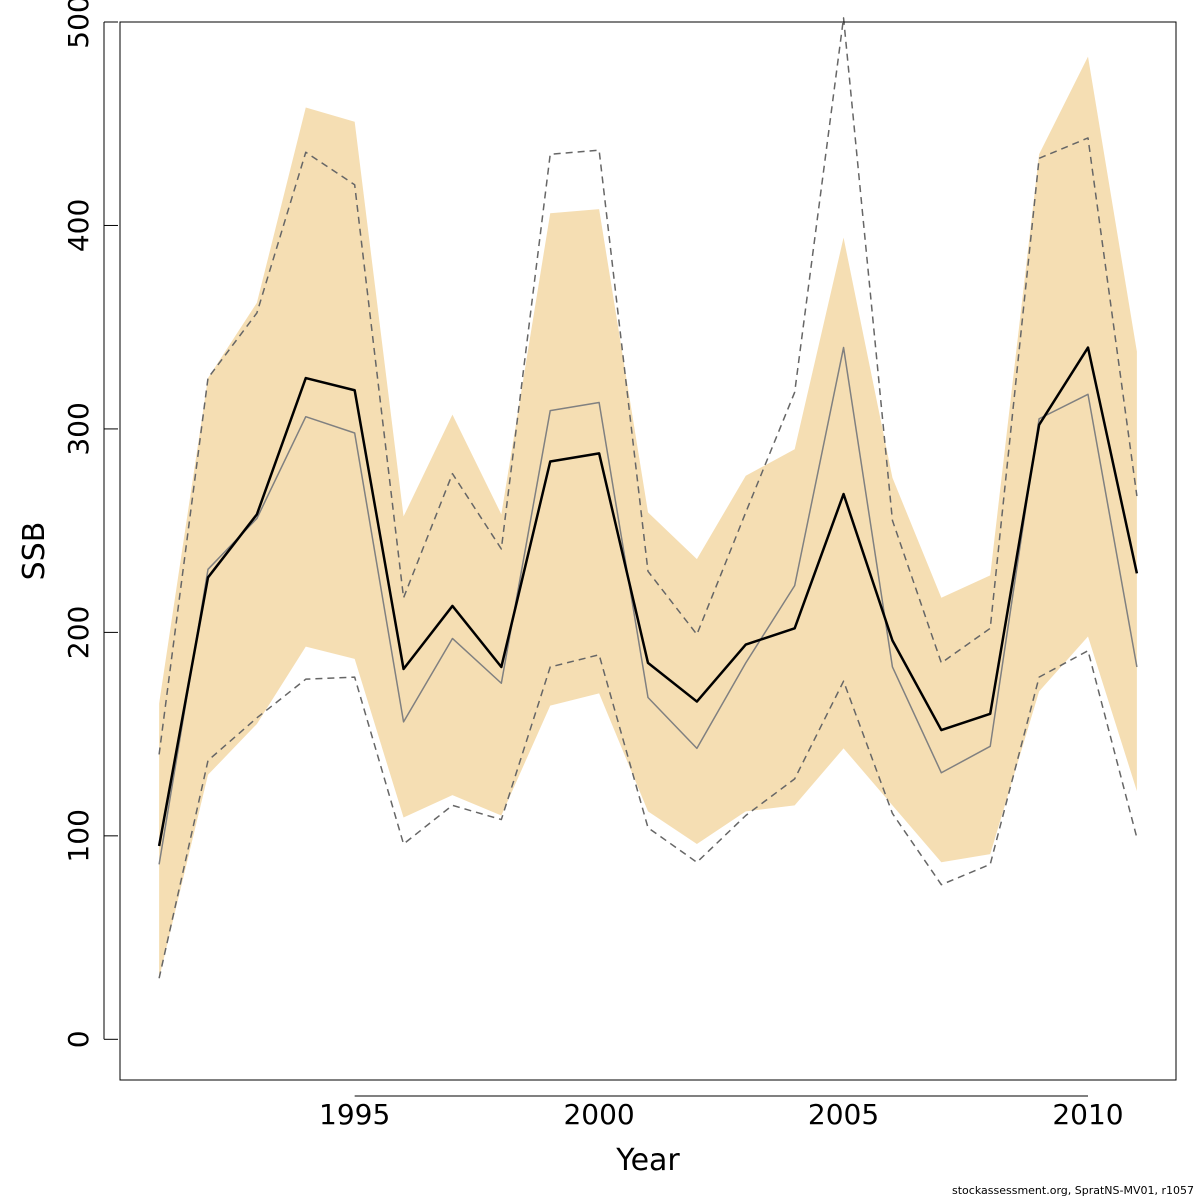 The width and height of the screenshot is (1200, 1200). I want to click on y-tick-label-0: 0, so click(78, 1039).